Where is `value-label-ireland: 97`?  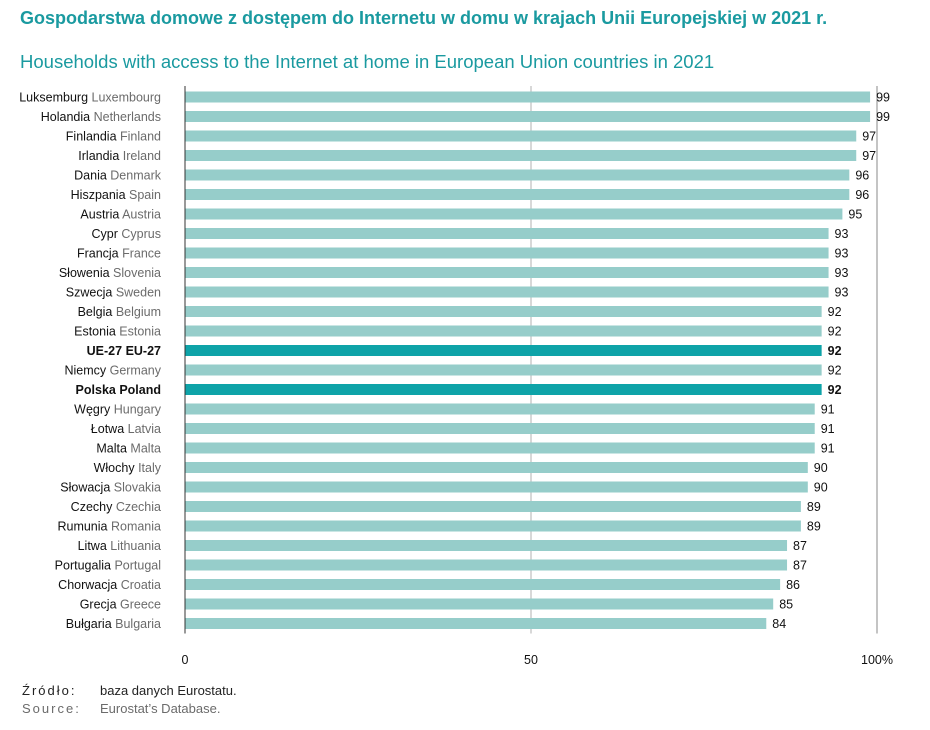 value-label-ireland: 97 is located at coordinates (869, 156).